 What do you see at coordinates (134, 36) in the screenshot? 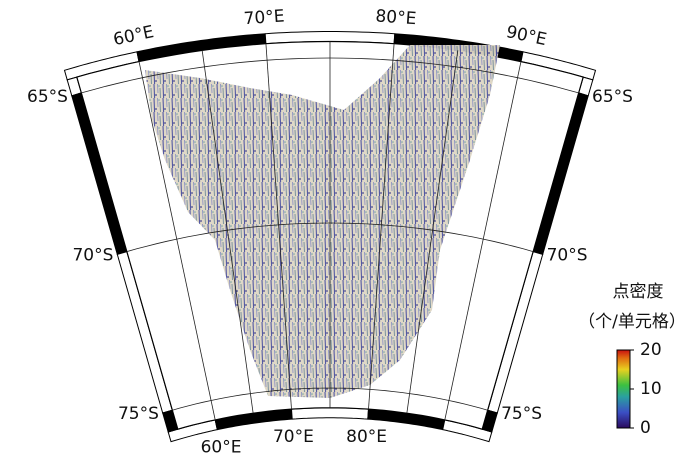
I see `meridian-label-top: 60°E` at bounding box center [134, 36].